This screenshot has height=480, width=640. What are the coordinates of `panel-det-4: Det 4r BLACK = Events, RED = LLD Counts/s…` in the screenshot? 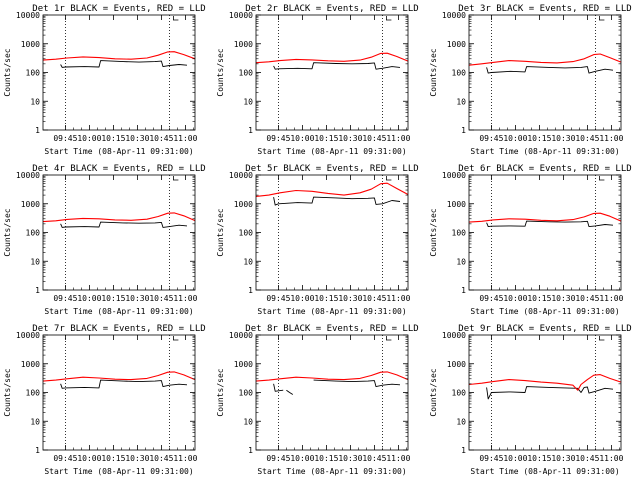 It's located at (104, 240).